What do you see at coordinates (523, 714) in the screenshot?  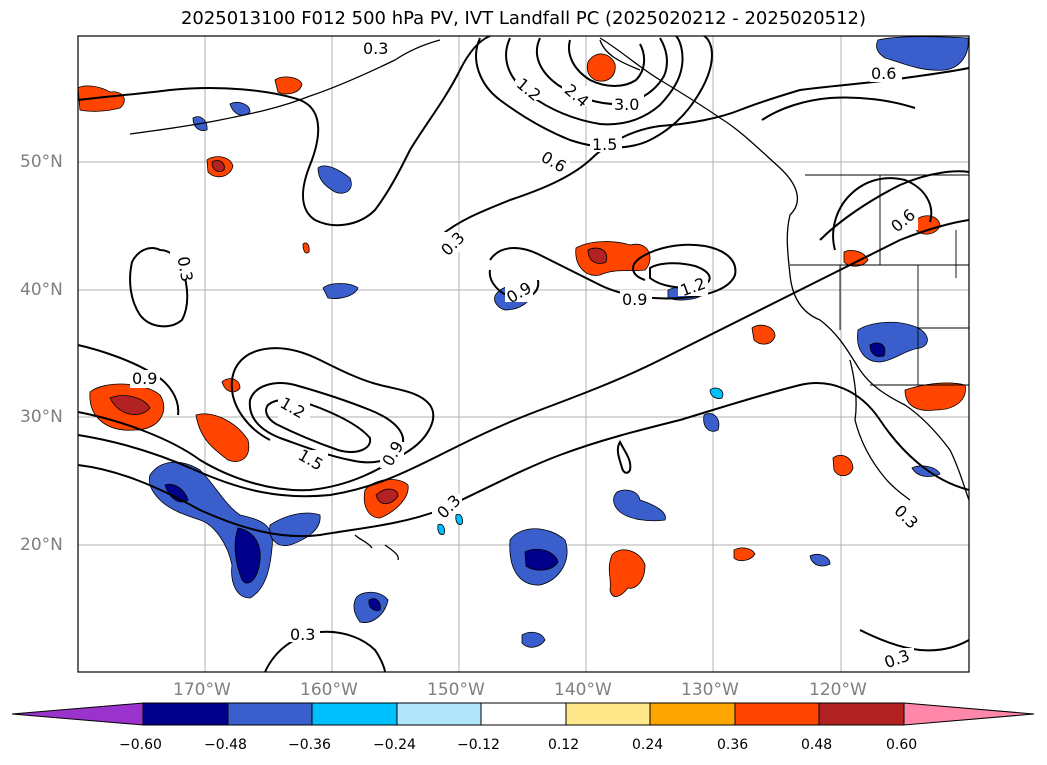 I see `colorbar` at bounding box center [523, 714].